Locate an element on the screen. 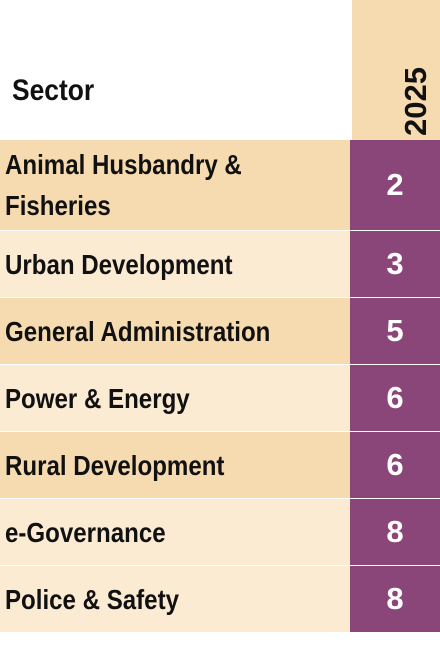 Image resolution: width=440 pixels, height=651 pixels. table-row: General Administration 5 is located at coordinates (220, 331).